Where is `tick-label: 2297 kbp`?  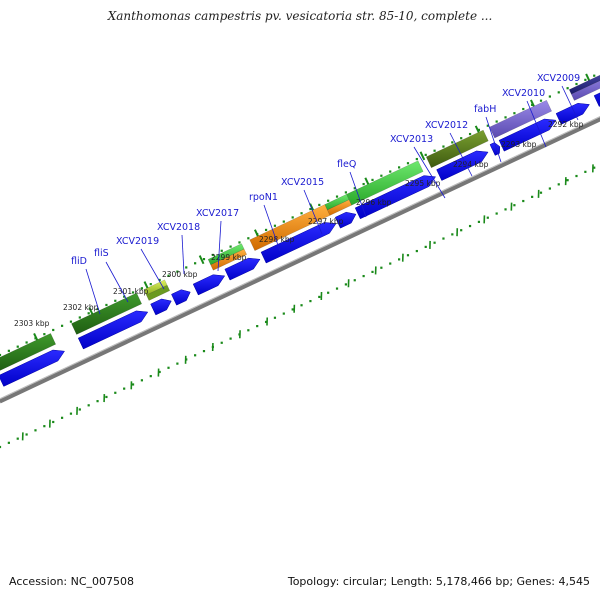
tick-label: 2297 kbp is located at coordinates (326, 221).